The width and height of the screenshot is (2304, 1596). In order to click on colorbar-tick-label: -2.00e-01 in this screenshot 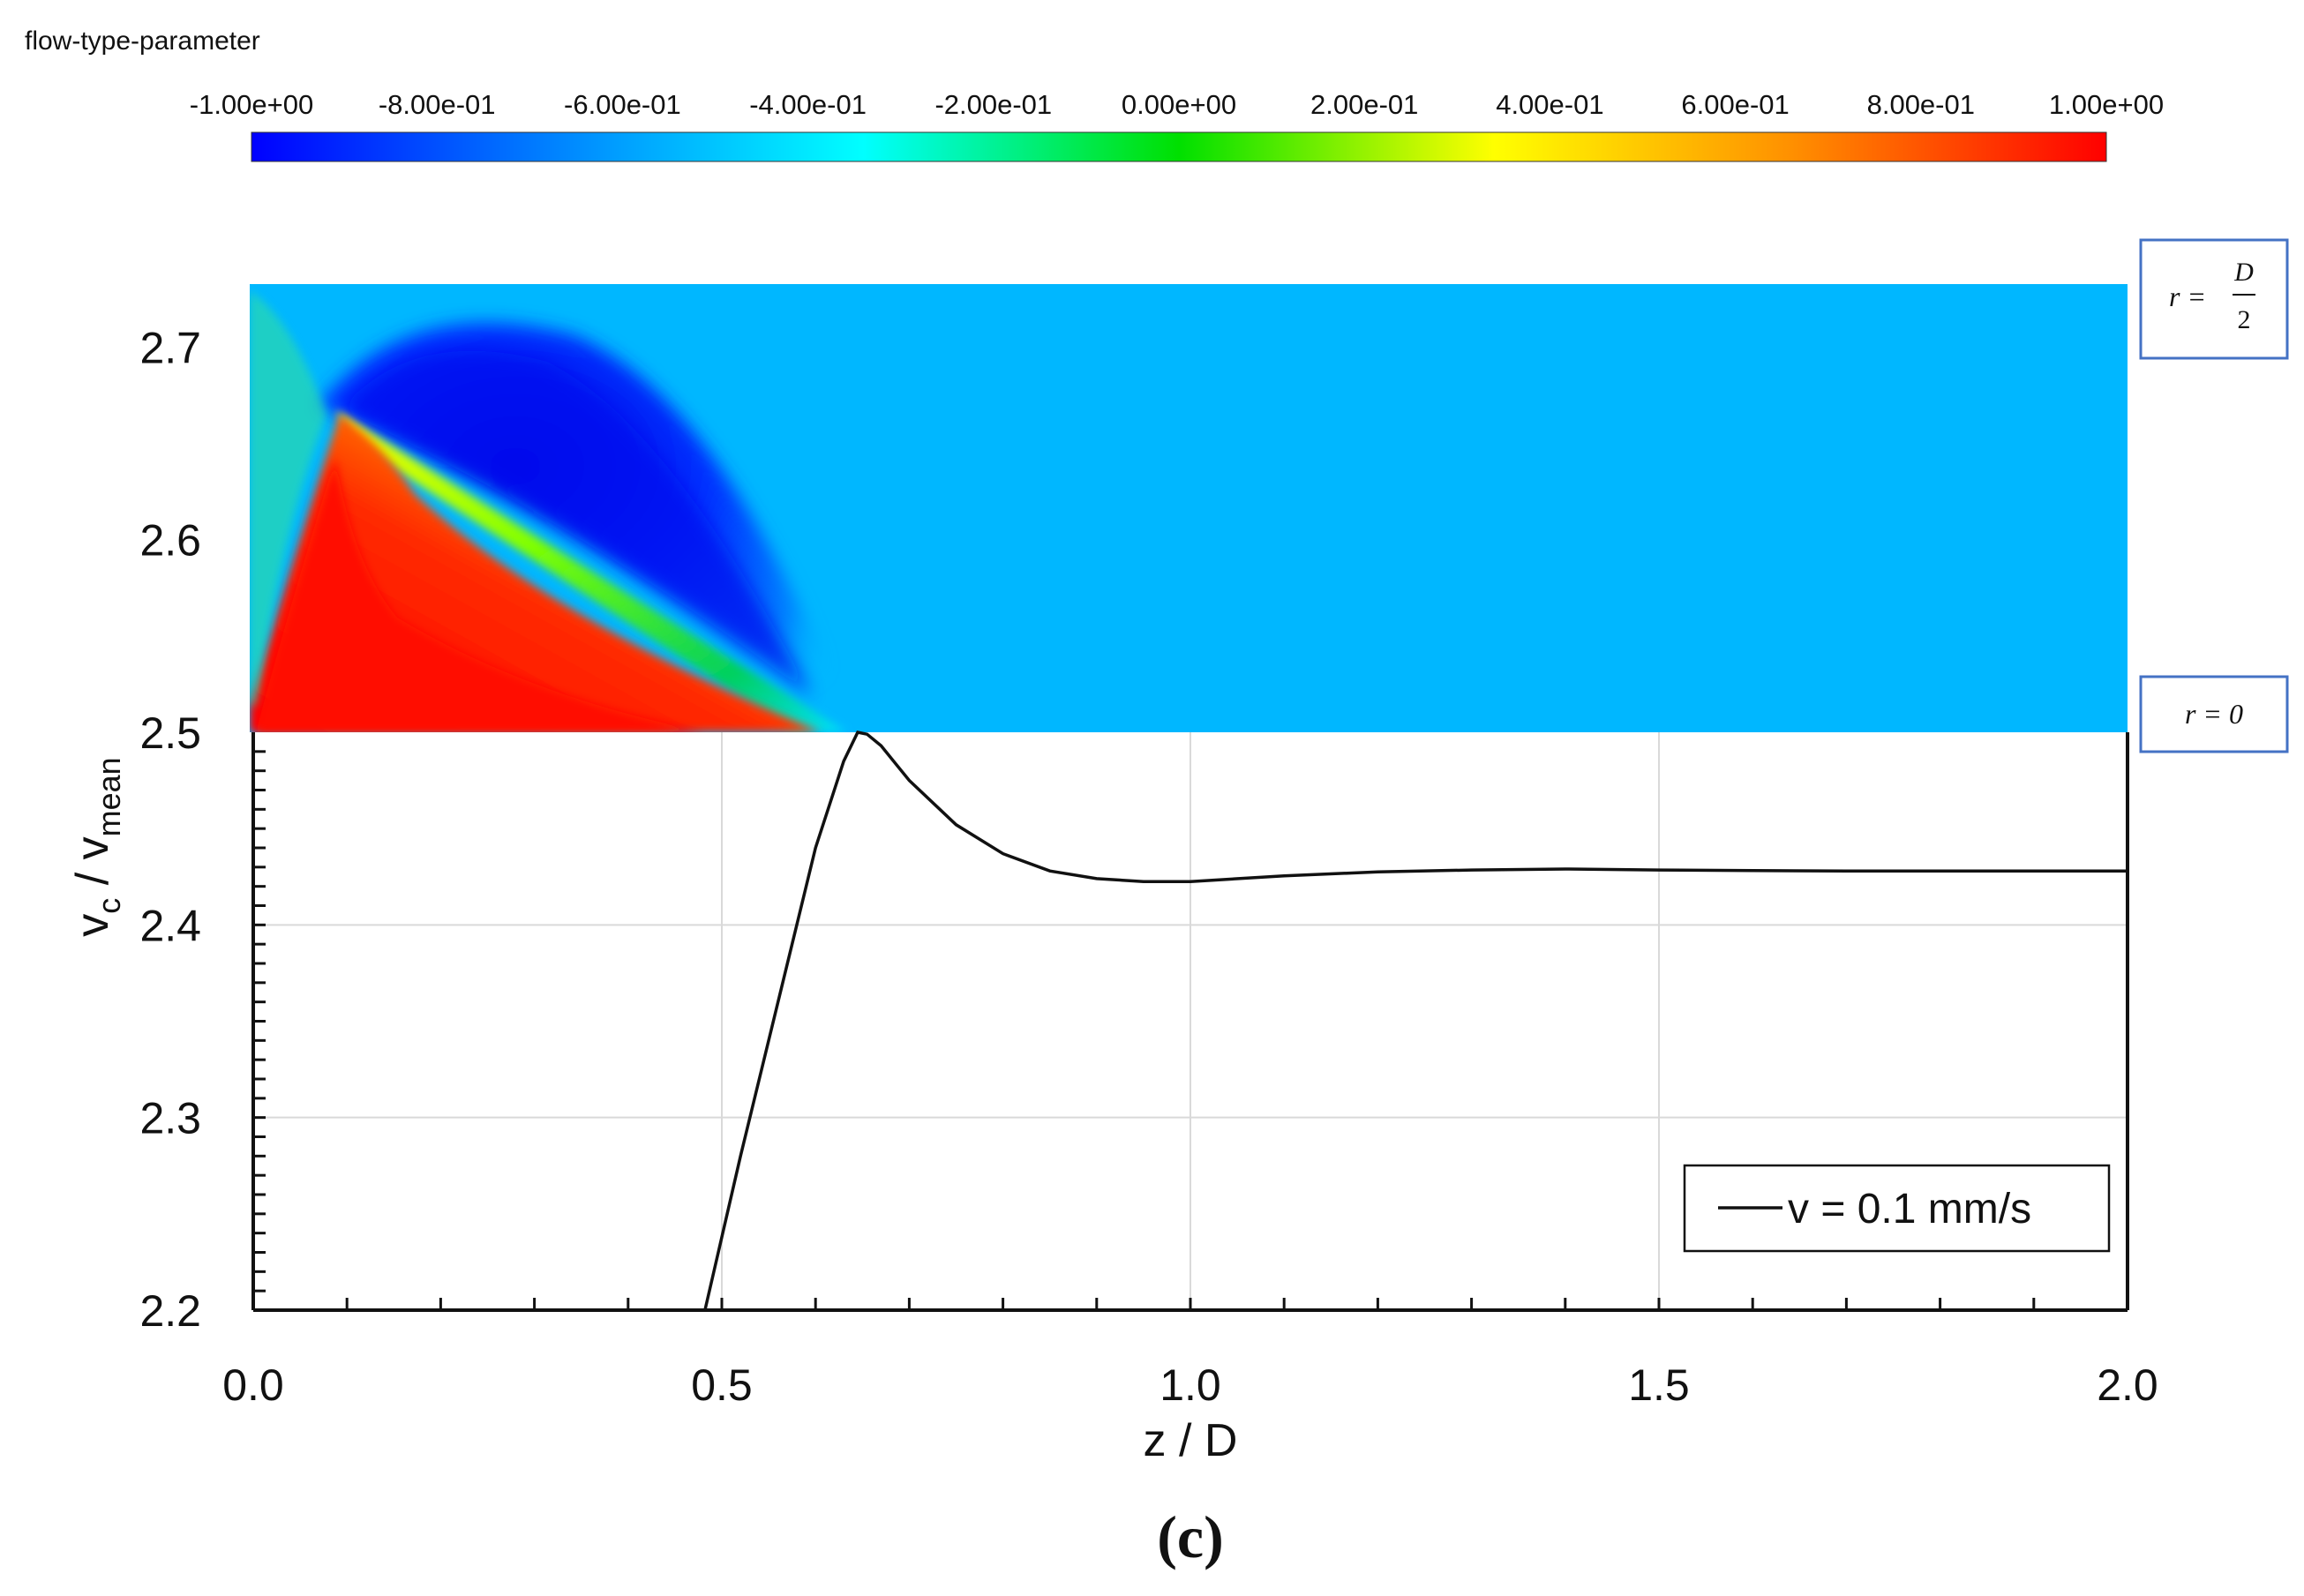, I will do `click(993, 104)`.